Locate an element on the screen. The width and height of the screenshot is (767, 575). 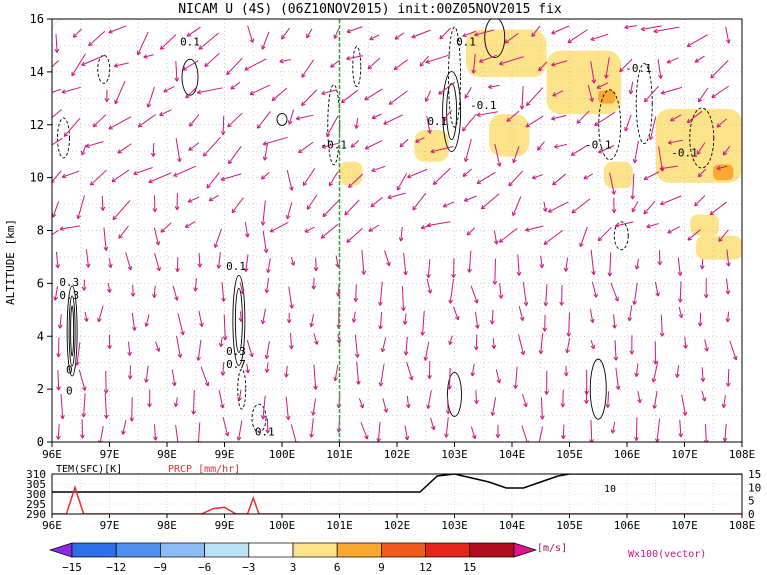
surface-x-tick-label: 96E is located at coordinates (52, 525).